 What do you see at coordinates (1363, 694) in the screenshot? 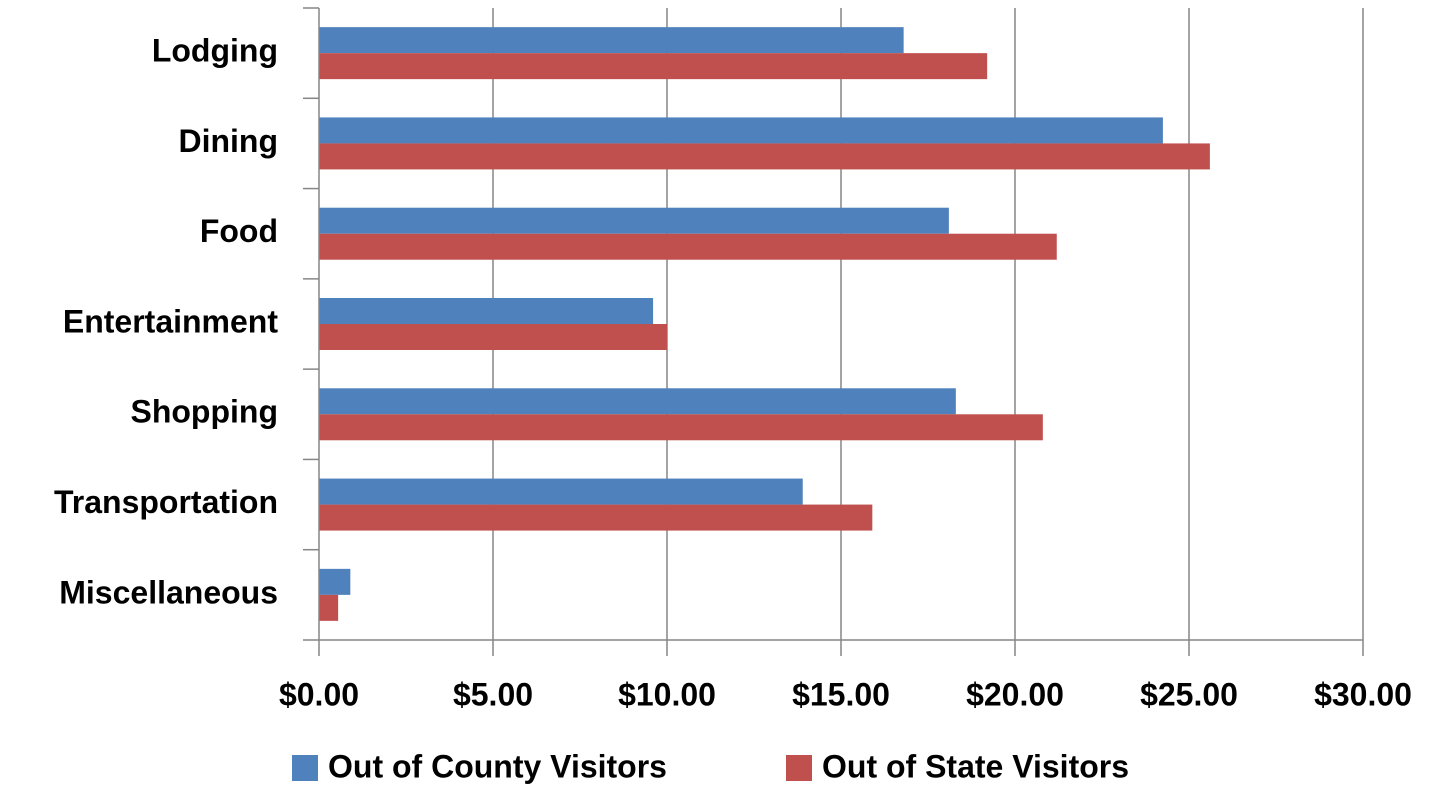
I see `x-tick-label: $30.00` at bounding box center [1363, 694].